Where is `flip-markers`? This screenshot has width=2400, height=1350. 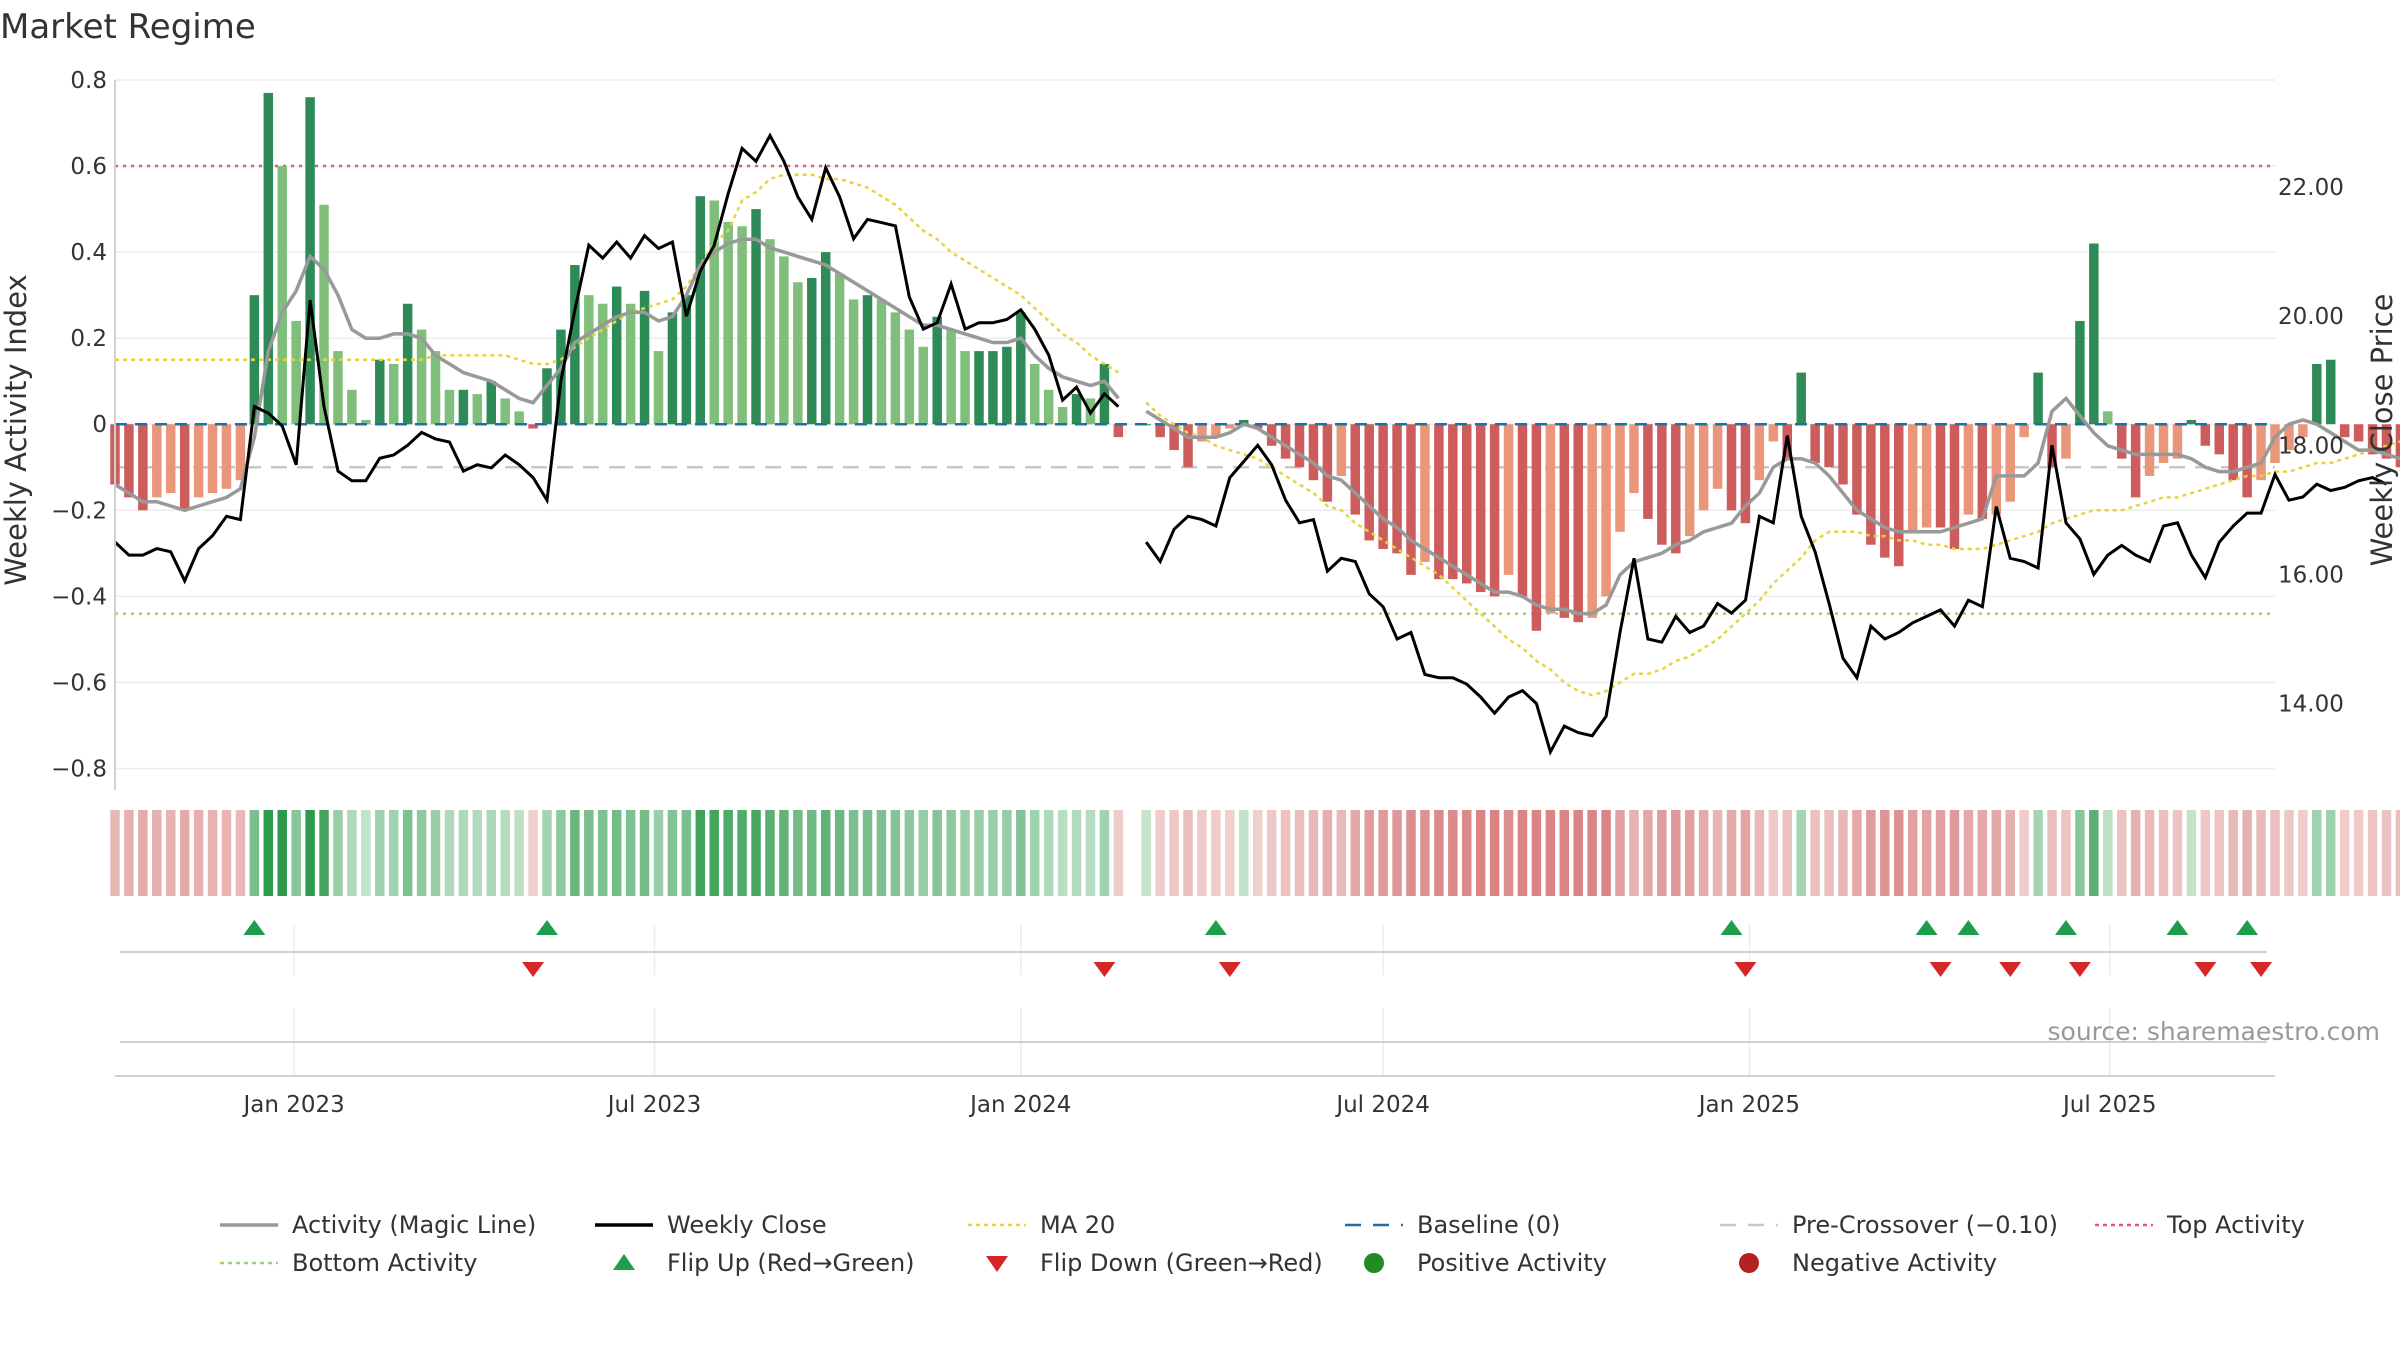 flip-markers is located at coordinates (1258, 948).